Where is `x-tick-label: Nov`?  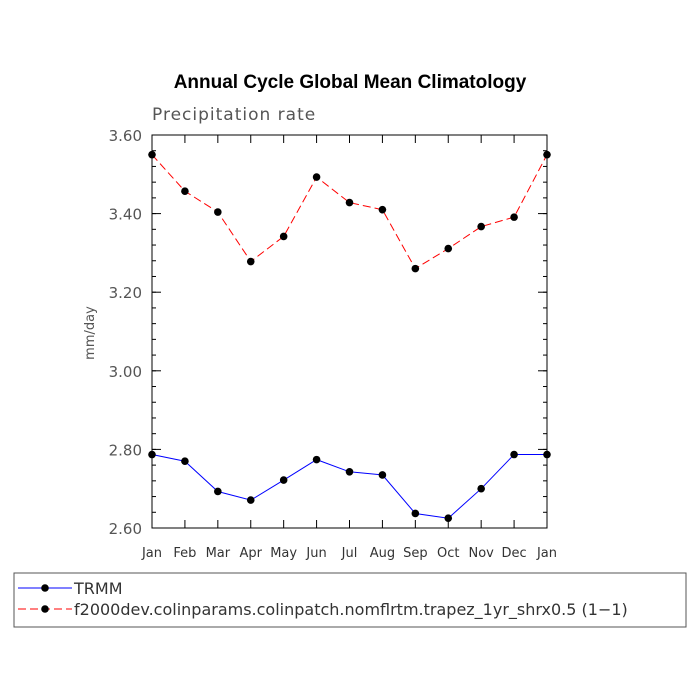
x-tick-label: Nov is located at coordinates (481, 553).